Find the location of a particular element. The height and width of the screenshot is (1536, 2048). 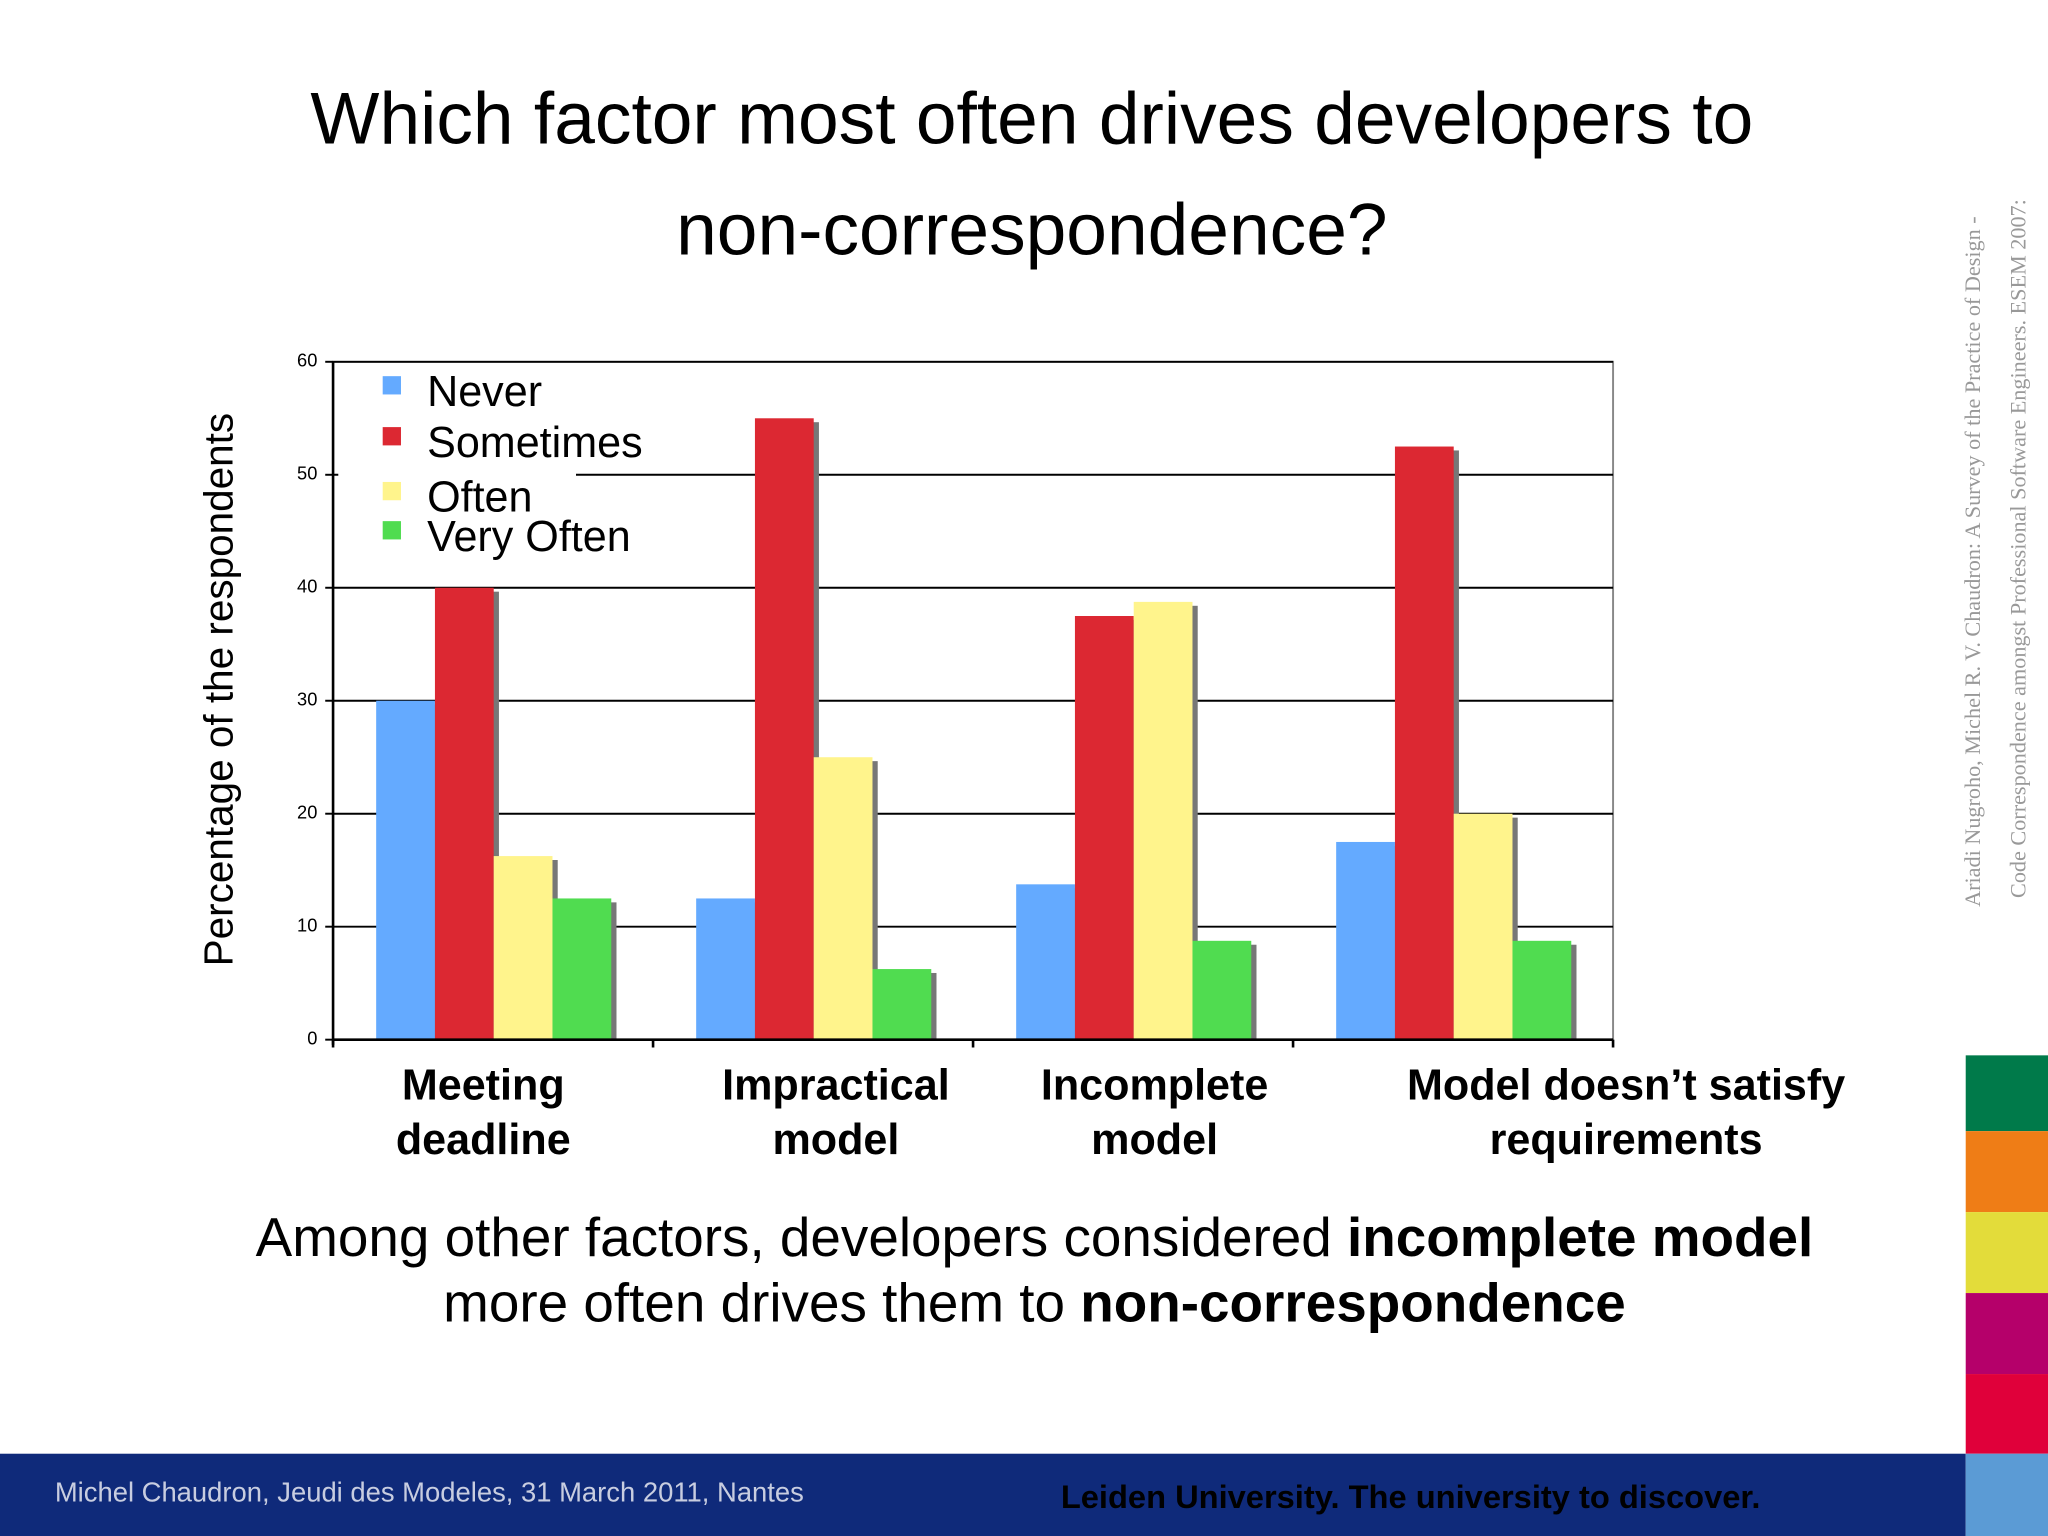

conclusion-segment: non-correspondence is located at coordinates (1352, 1303).